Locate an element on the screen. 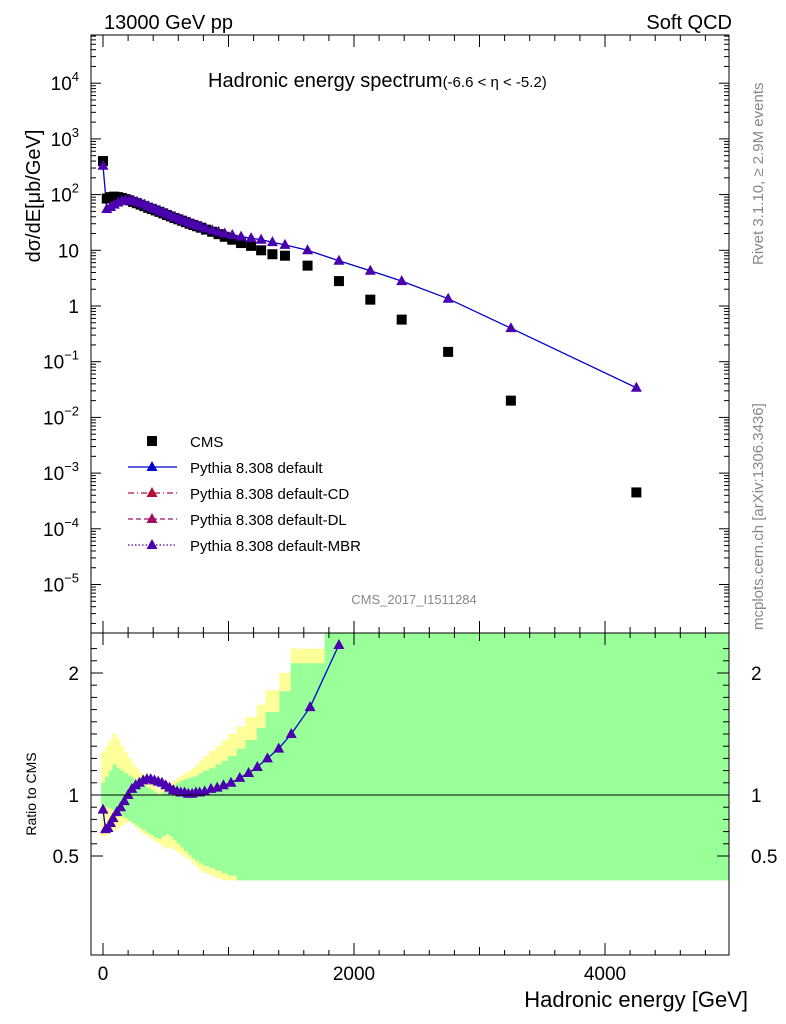 The width and height of the screenshot is (786, 1024). legend-label: CMS is located at coordinates (206, 442).